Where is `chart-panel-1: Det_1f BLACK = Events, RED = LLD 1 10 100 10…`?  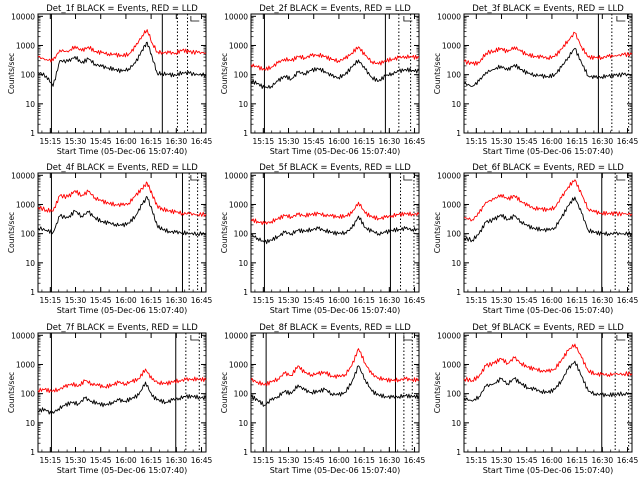
chart-panel-1: Det_1f BLACK = Events, RED = LLD 1 10 100 10… is located at coordinates (110, 80).